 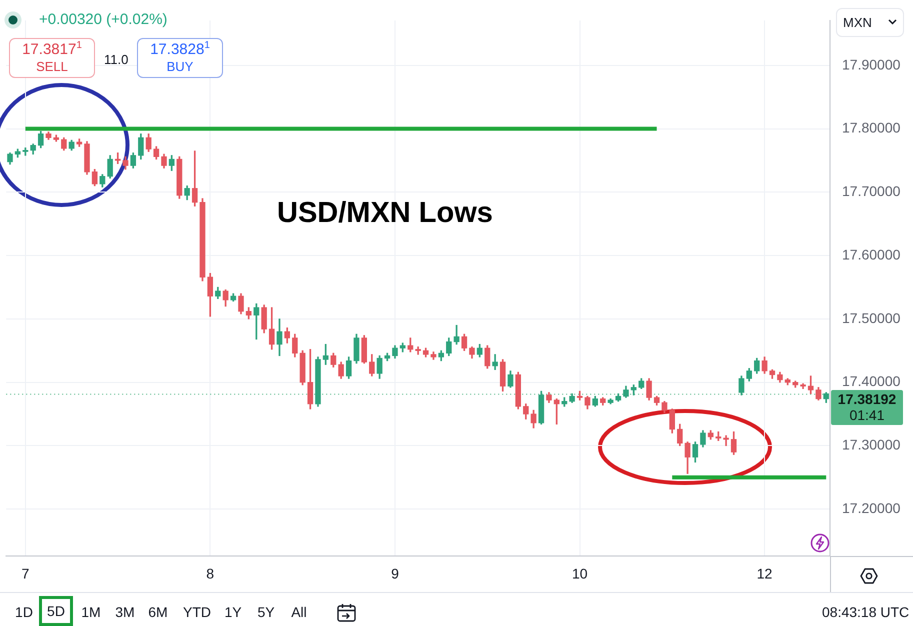 I want to click on annotation: BUY, so click(x=180, y=67).